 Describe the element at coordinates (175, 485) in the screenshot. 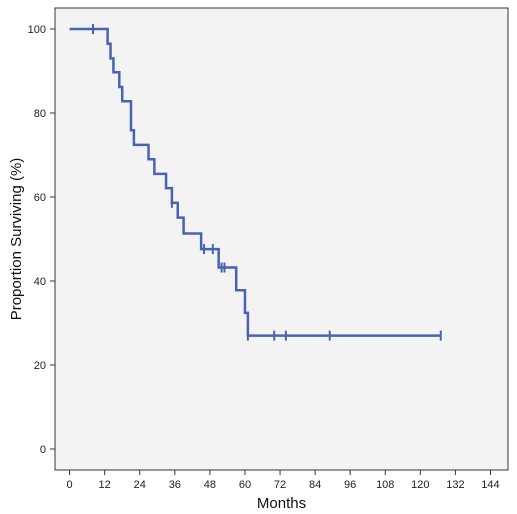

I see `x-tick-label: 36` at that location.